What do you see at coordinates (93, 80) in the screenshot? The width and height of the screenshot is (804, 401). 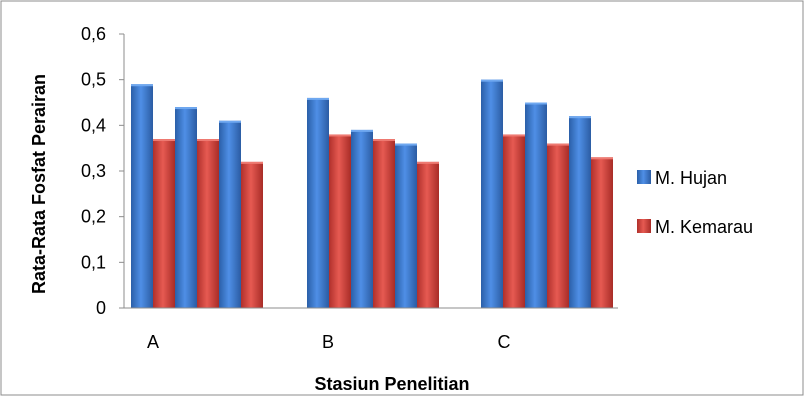 I see `y-tick-label: 0,5` at bounding box center [93, 80].